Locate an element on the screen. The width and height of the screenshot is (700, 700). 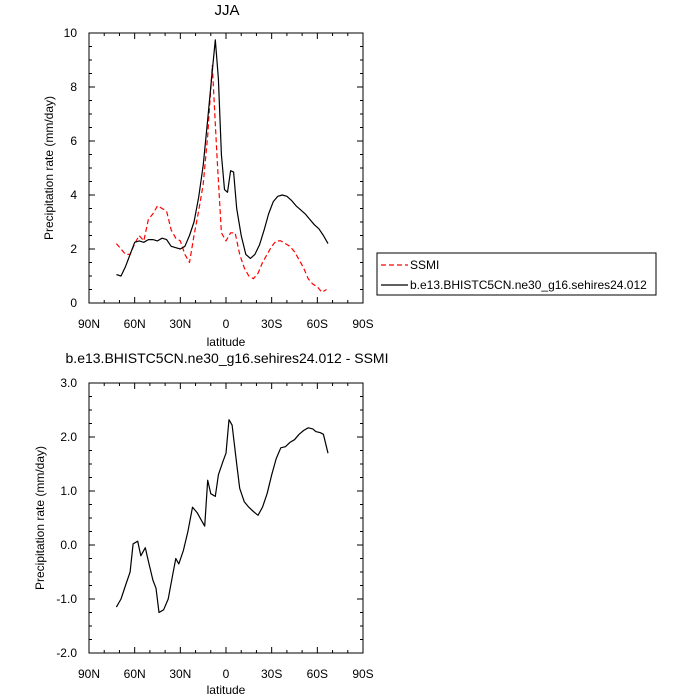
bottom-series-lines is located at coordinates (222, 516).